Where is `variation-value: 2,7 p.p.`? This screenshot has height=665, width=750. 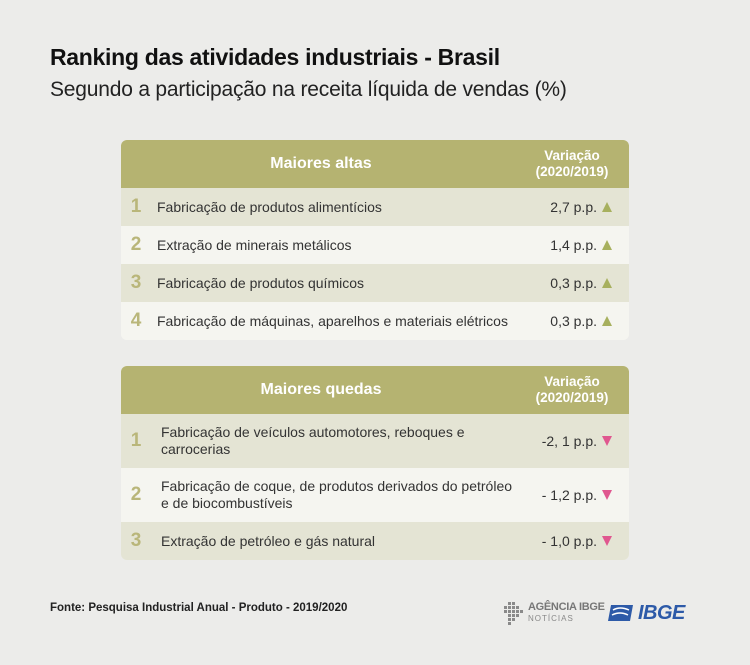
variation-value: 2,7 p.p. is located at coordinates (573, 207).